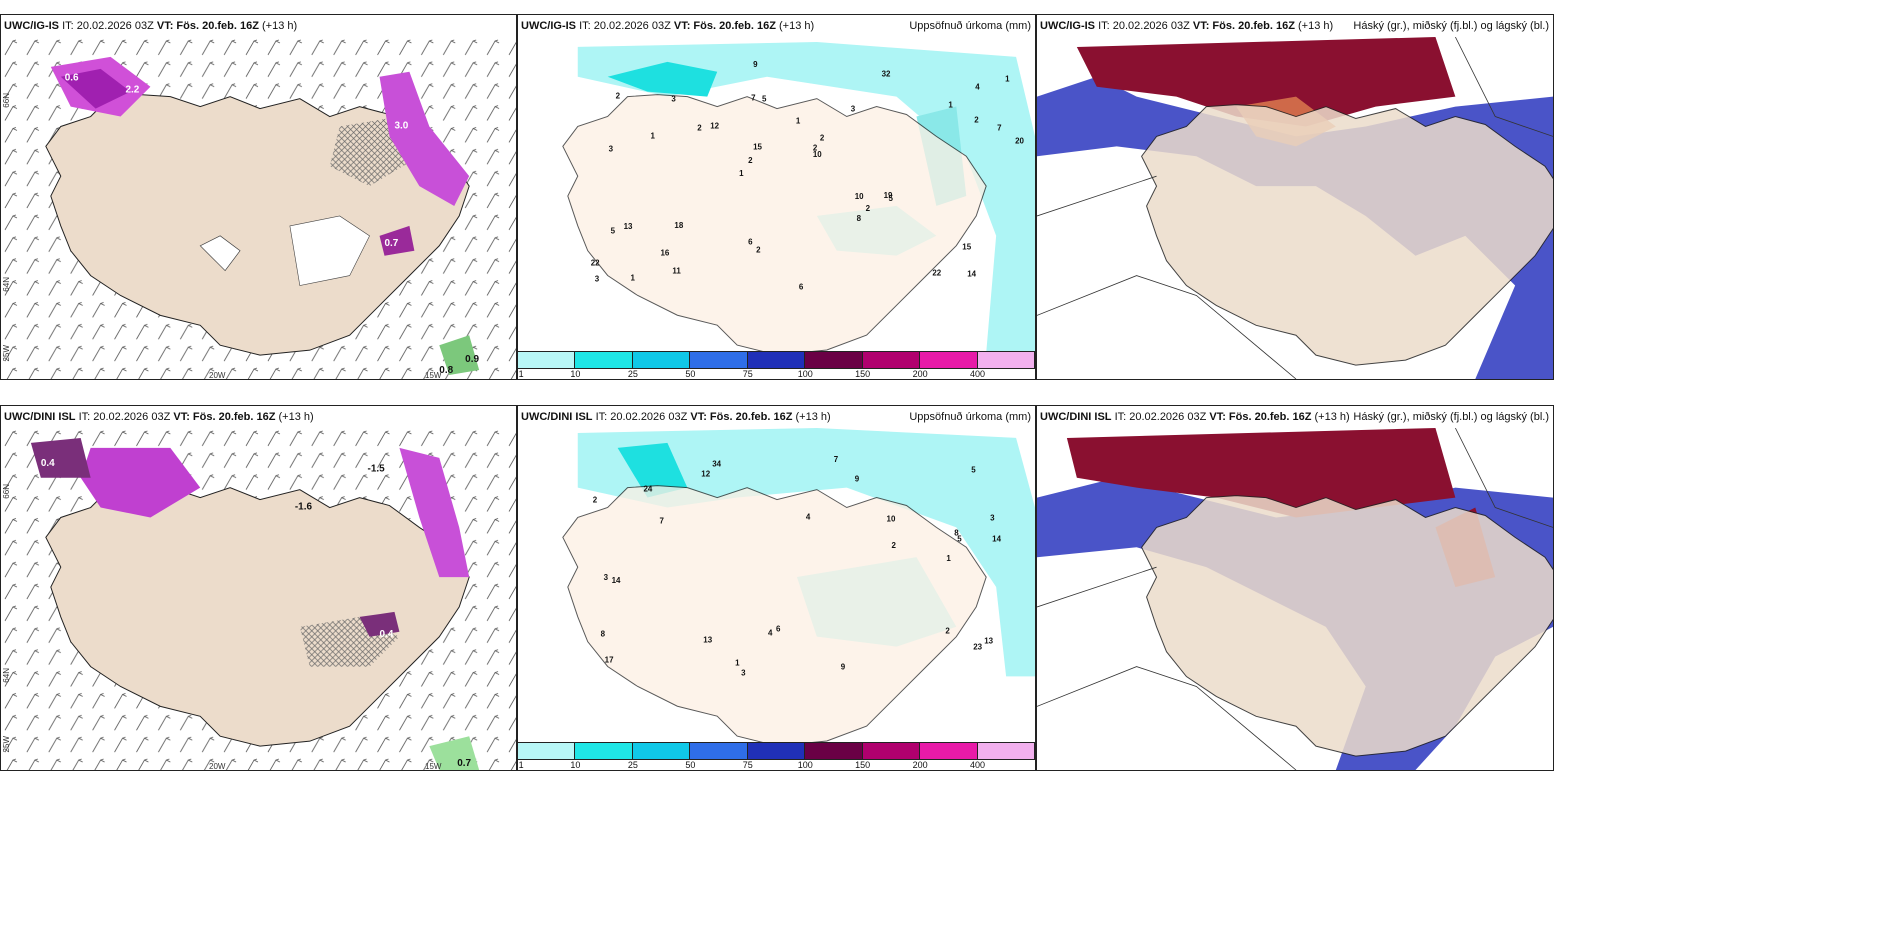 This screenshot has width=1900, height=950. I want to click on colorbar-tick: 75, so click(747, 374).